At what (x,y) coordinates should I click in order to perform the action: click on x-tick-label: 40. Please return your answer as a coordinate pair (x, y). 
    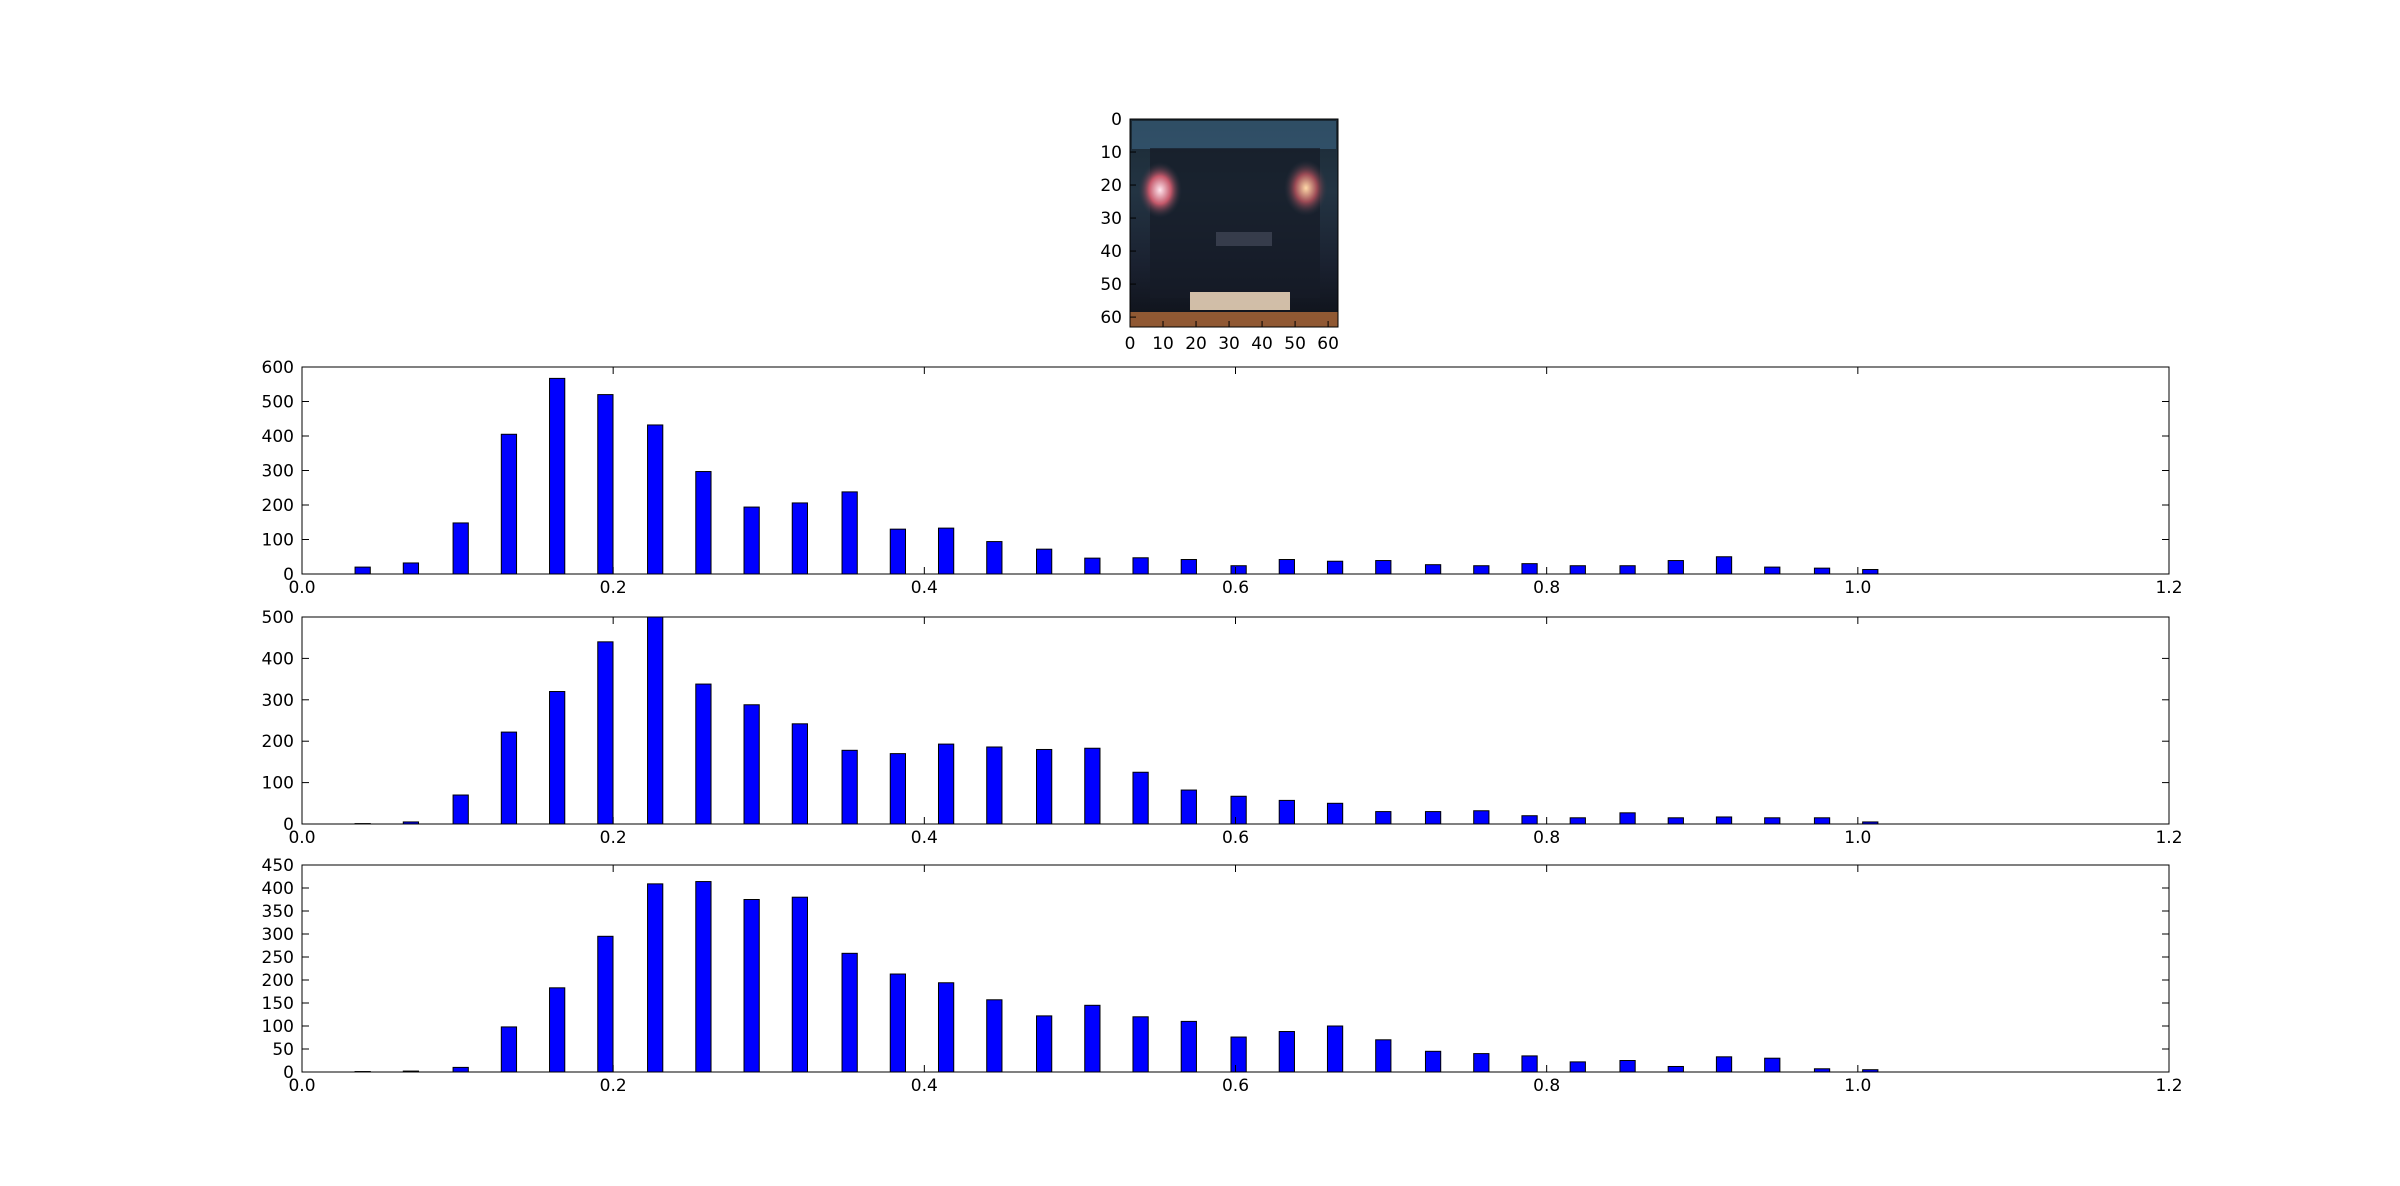
    Looking at the image, I should click on (1262, 344).